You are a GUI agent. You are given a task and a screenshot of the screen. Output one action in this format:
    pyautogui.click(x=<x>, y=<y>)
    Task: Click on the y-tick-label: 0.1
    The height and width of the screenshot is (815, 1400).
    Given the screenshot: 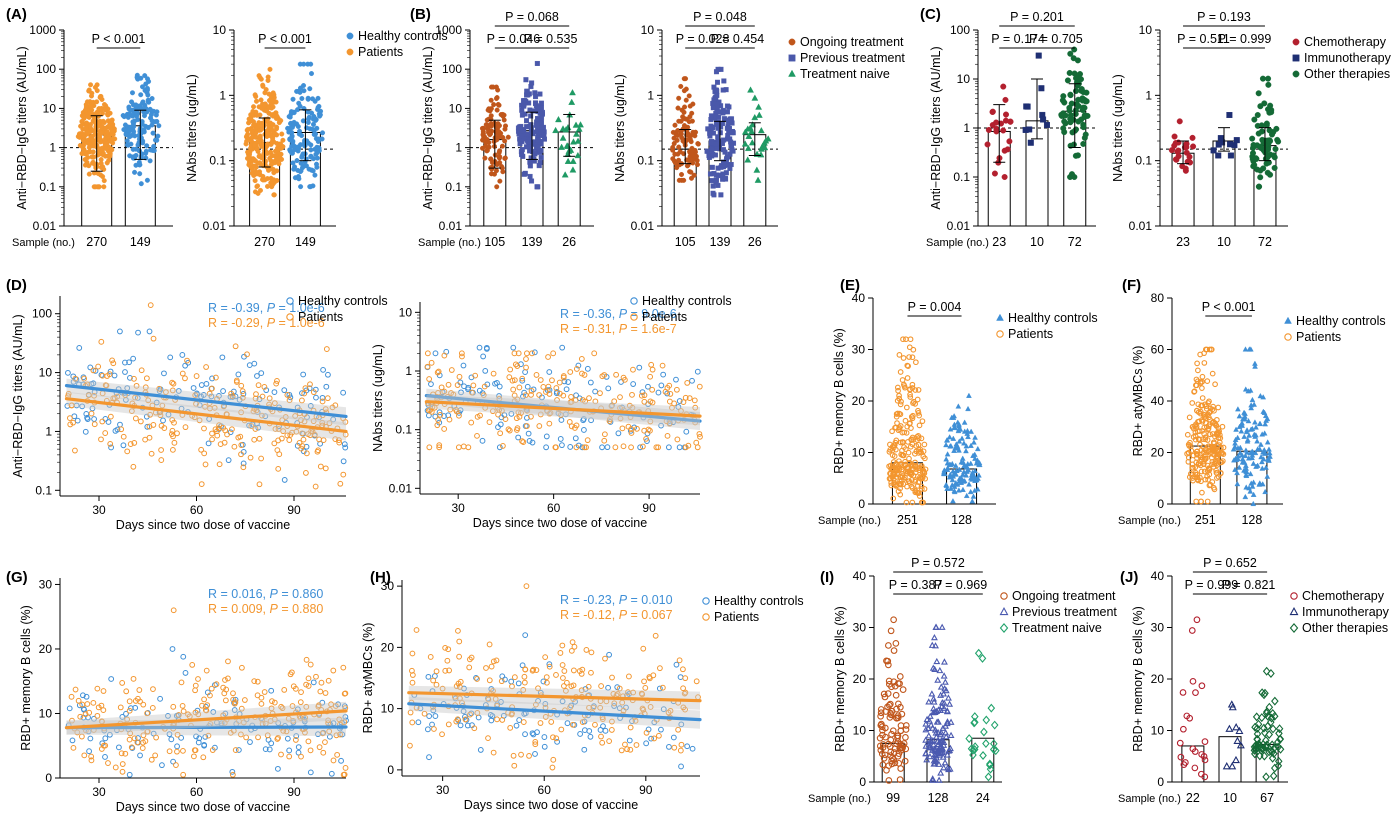 What is the action you would take?
    pyautogui.click(x=403, y=430)
    